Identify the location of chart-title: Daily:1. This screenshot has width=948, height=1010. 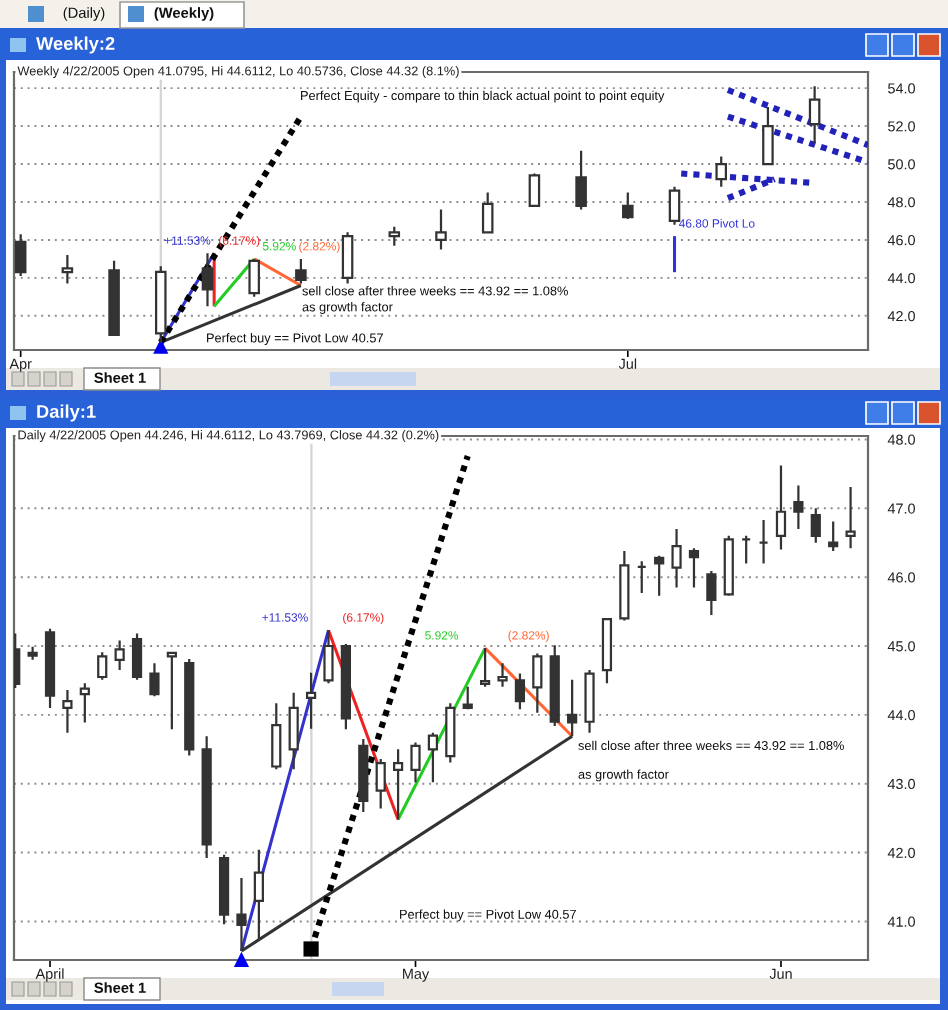
(66, 413).